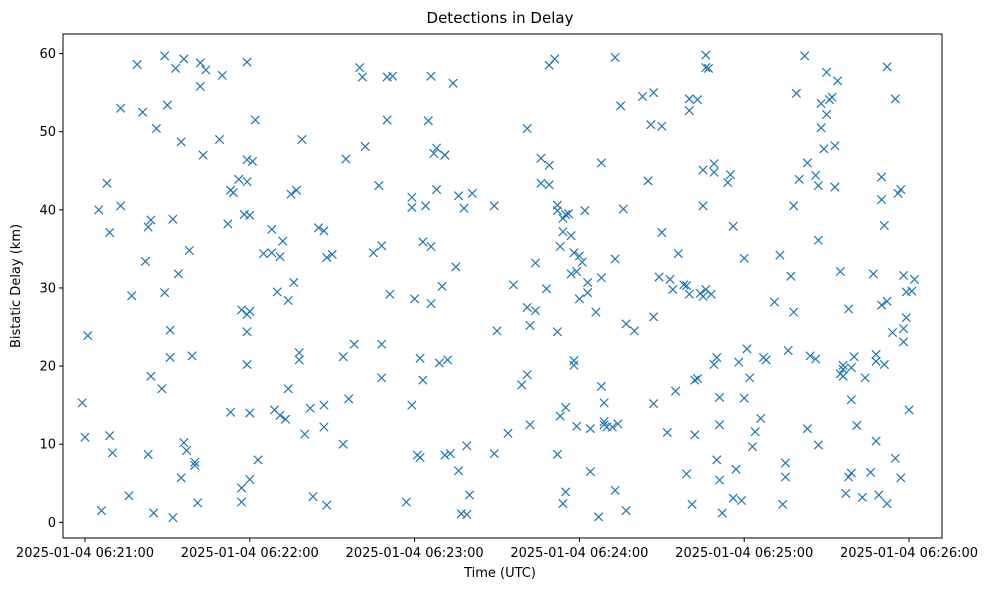 This screenshot has width=984, height=594. Describe the element at coordinates (47, 367) in the screenshot. I see `y-tick-label: 20` at that location.